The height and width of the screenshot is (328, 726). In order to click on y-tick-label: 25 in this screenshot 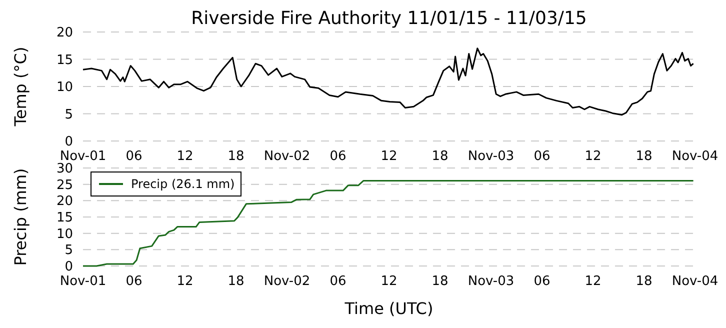, I will do `click(64, 185)`.